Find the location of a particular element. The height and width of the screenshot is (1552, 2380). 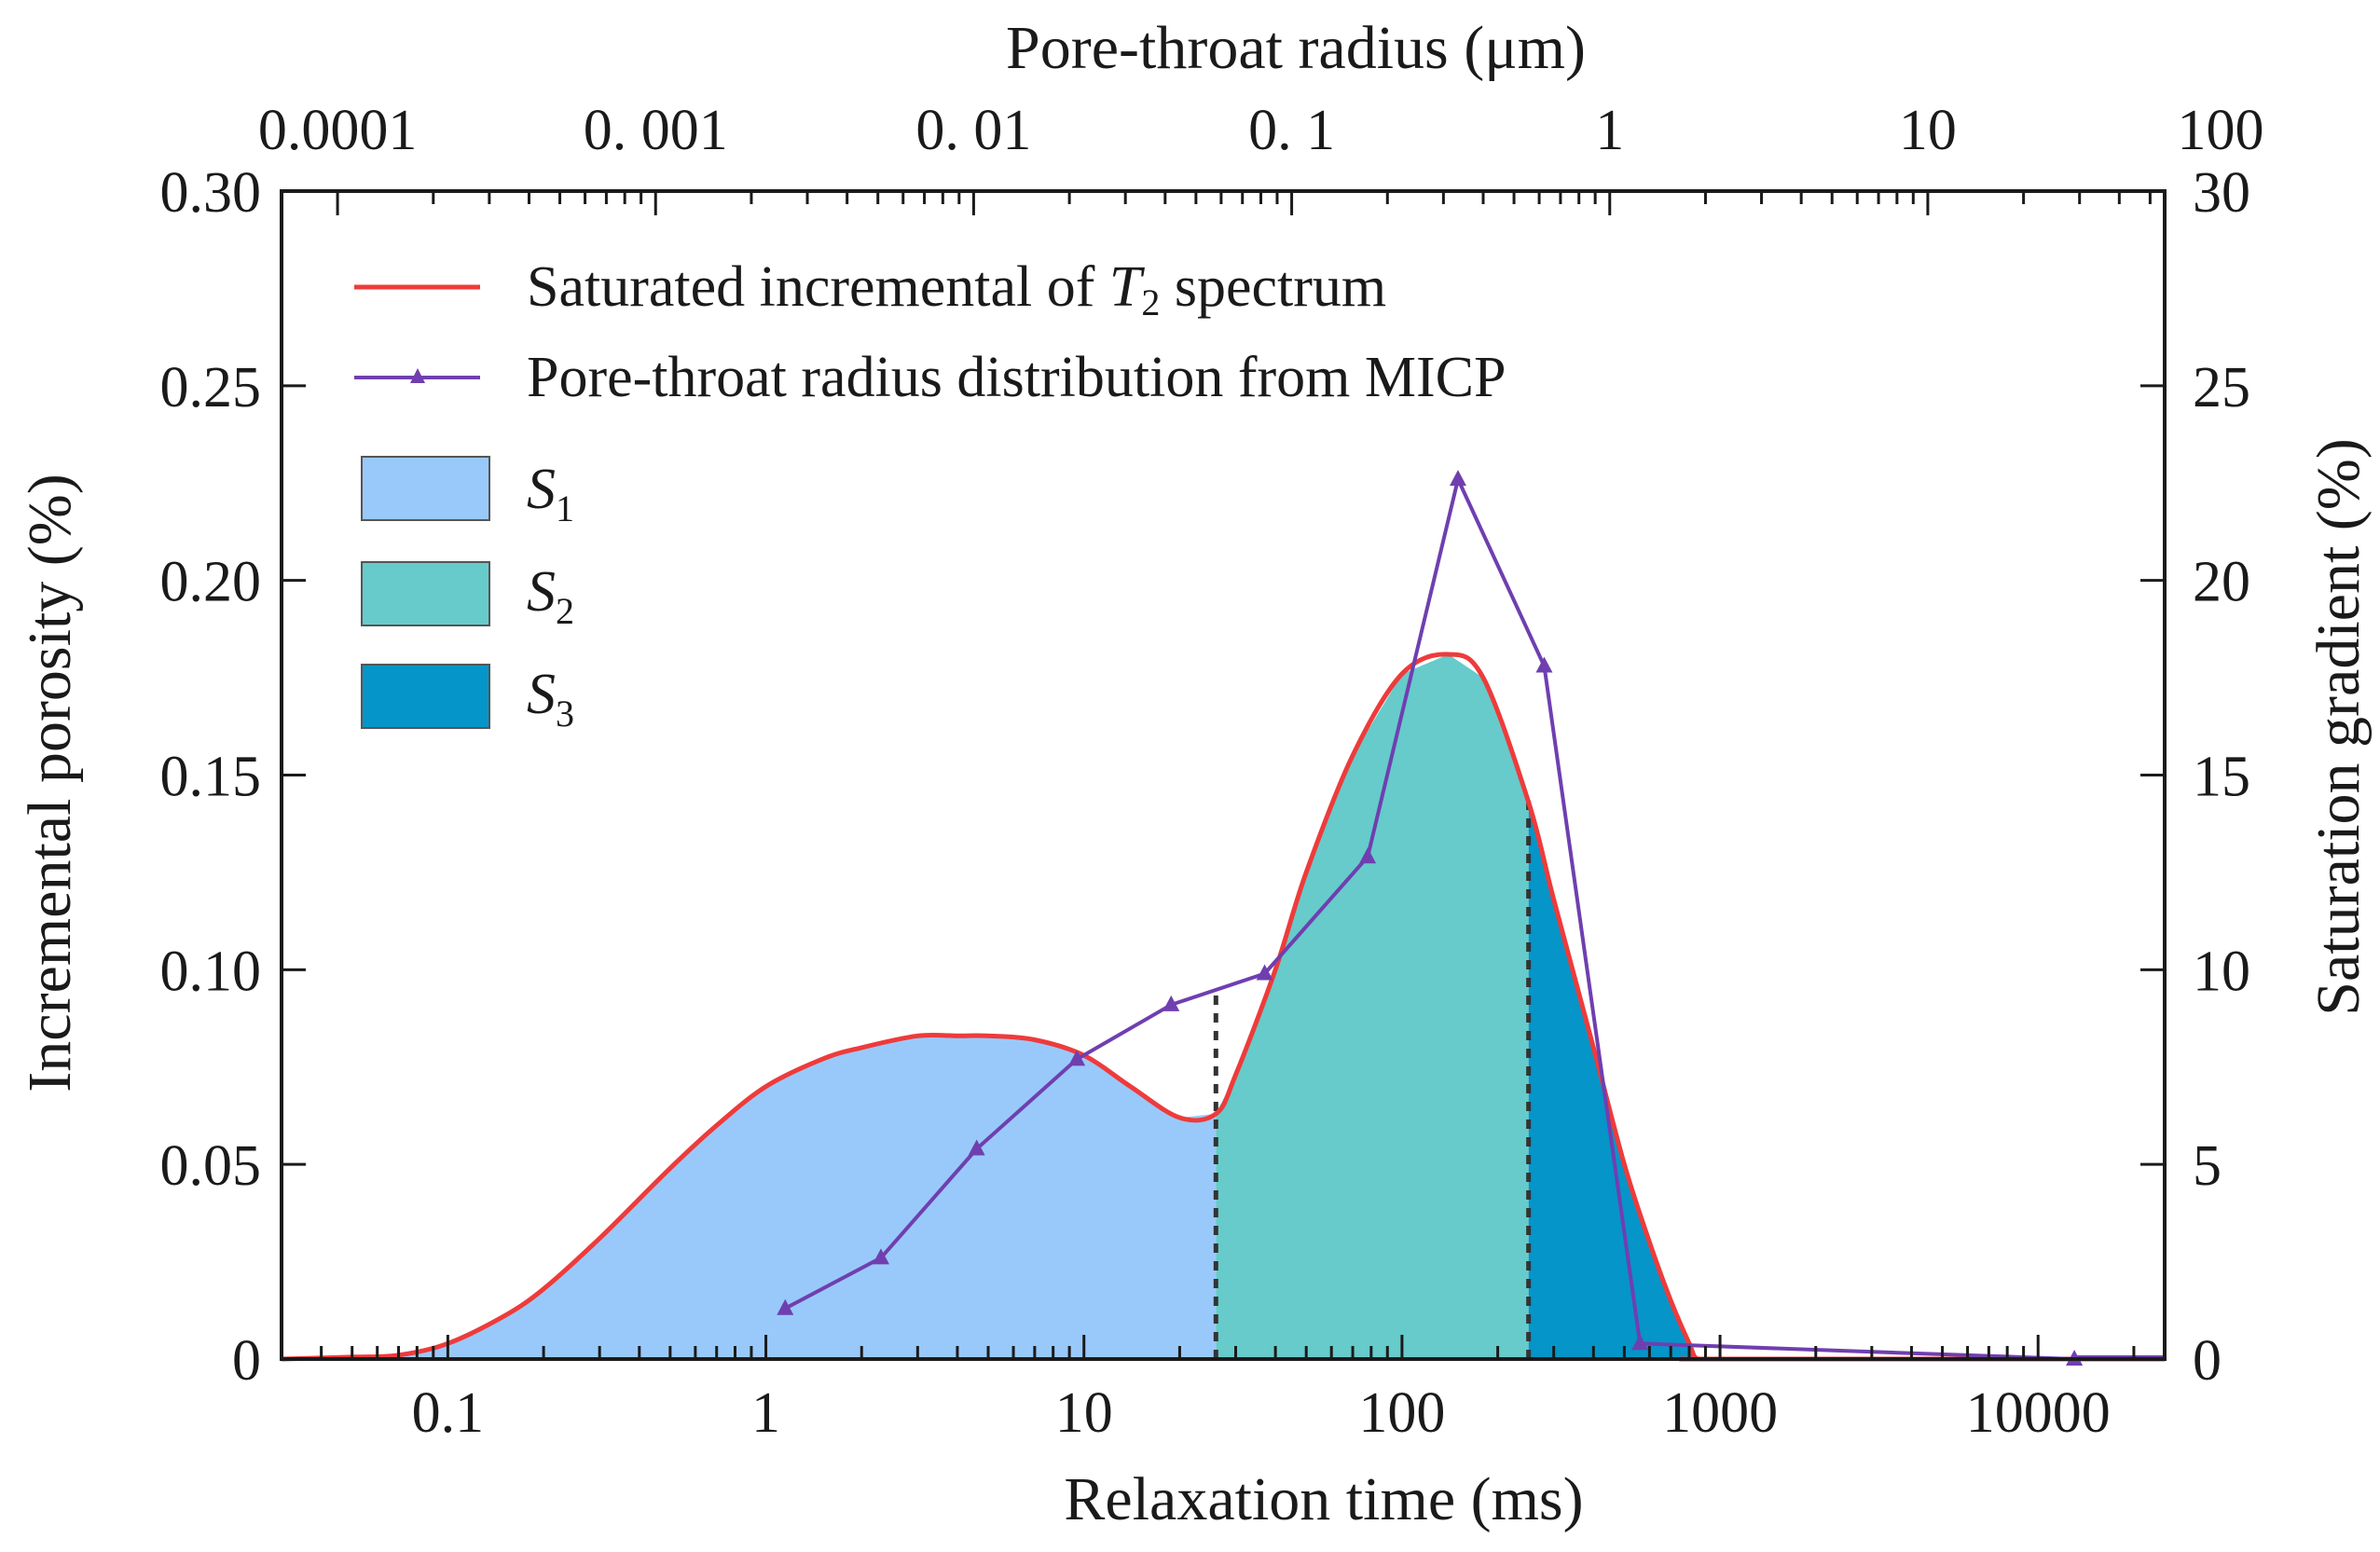

y-axis-title-left: Incremental porosity (%) is located at coordinates (50, 783).